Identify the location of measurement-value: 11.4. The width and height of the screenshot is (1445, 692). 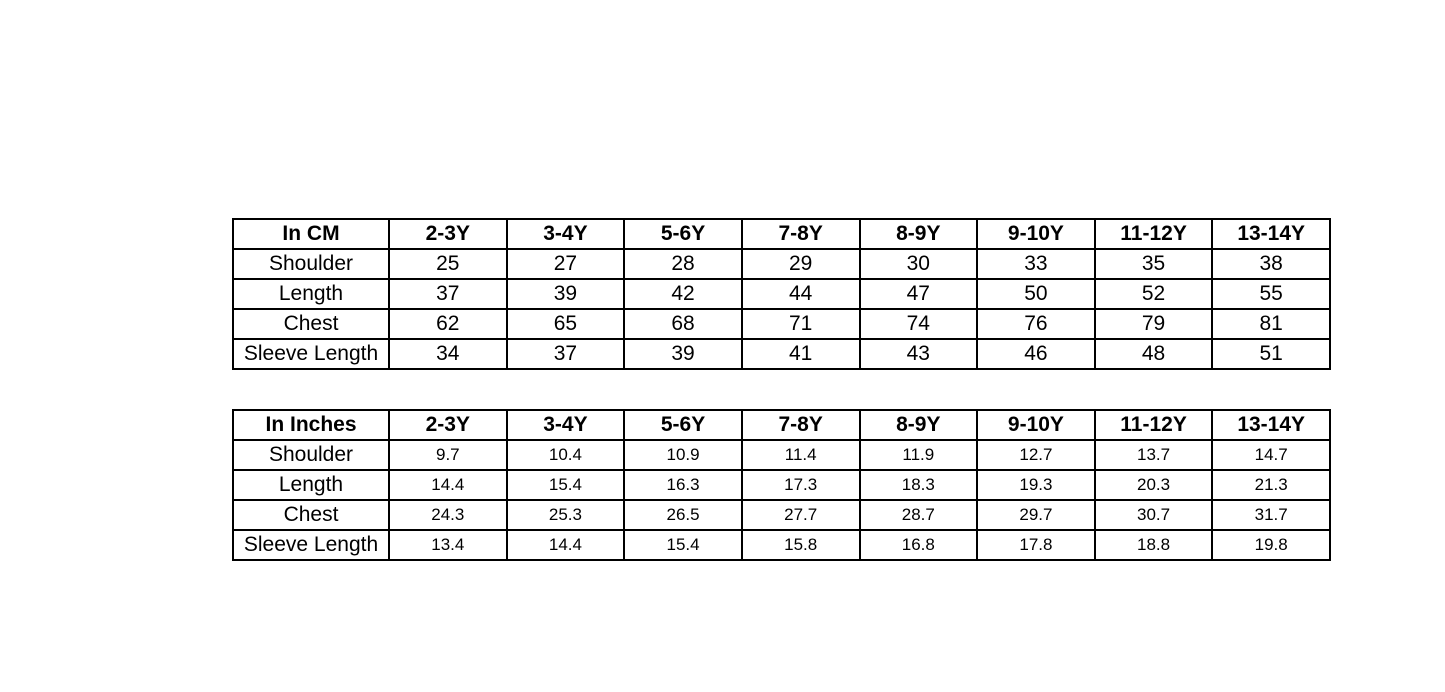
(800, 455).